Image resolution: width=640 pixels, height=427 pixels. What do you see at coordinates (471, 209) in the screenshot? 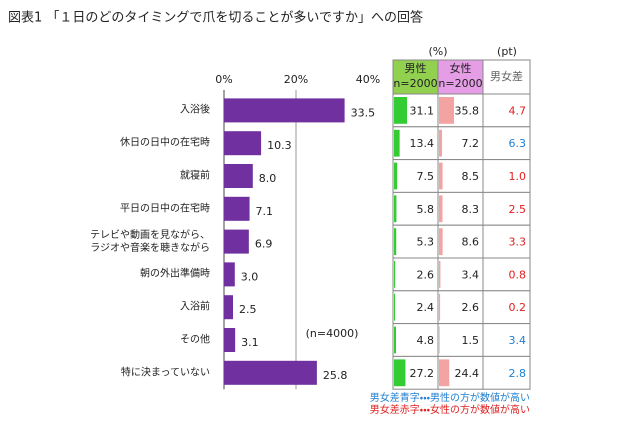
I see `table-value: 8.3` at bounding box center [471, 209].